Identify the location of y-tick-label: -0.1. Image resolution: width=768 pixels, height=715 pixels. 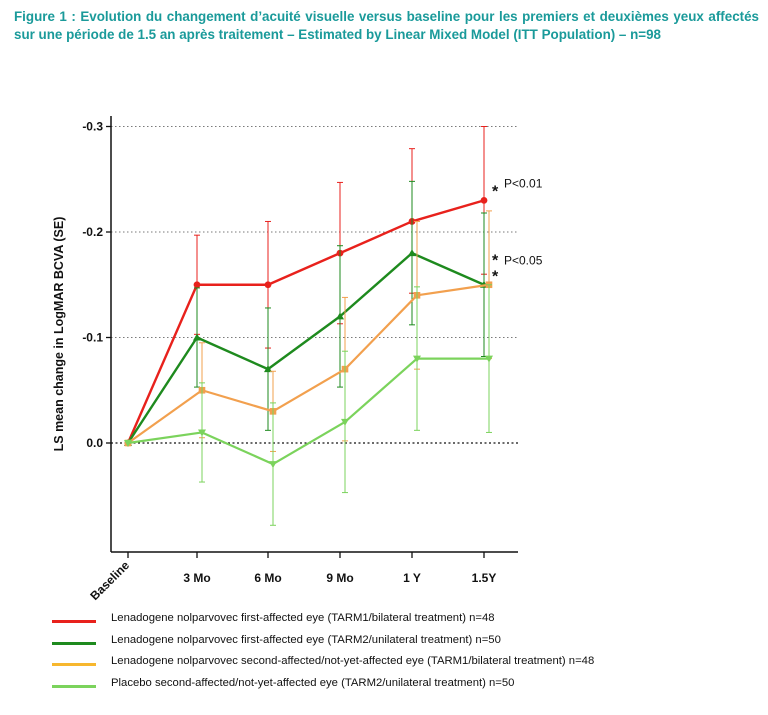
(92, 338).